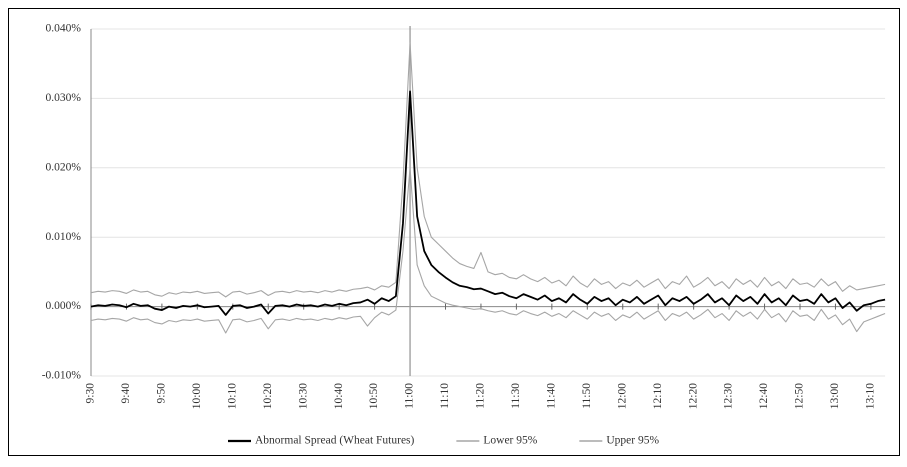  What do you see at coordinates (516, 396) in the screenshot?
I see `x-tick-label: 11:30` at bounding box center [516, 396].